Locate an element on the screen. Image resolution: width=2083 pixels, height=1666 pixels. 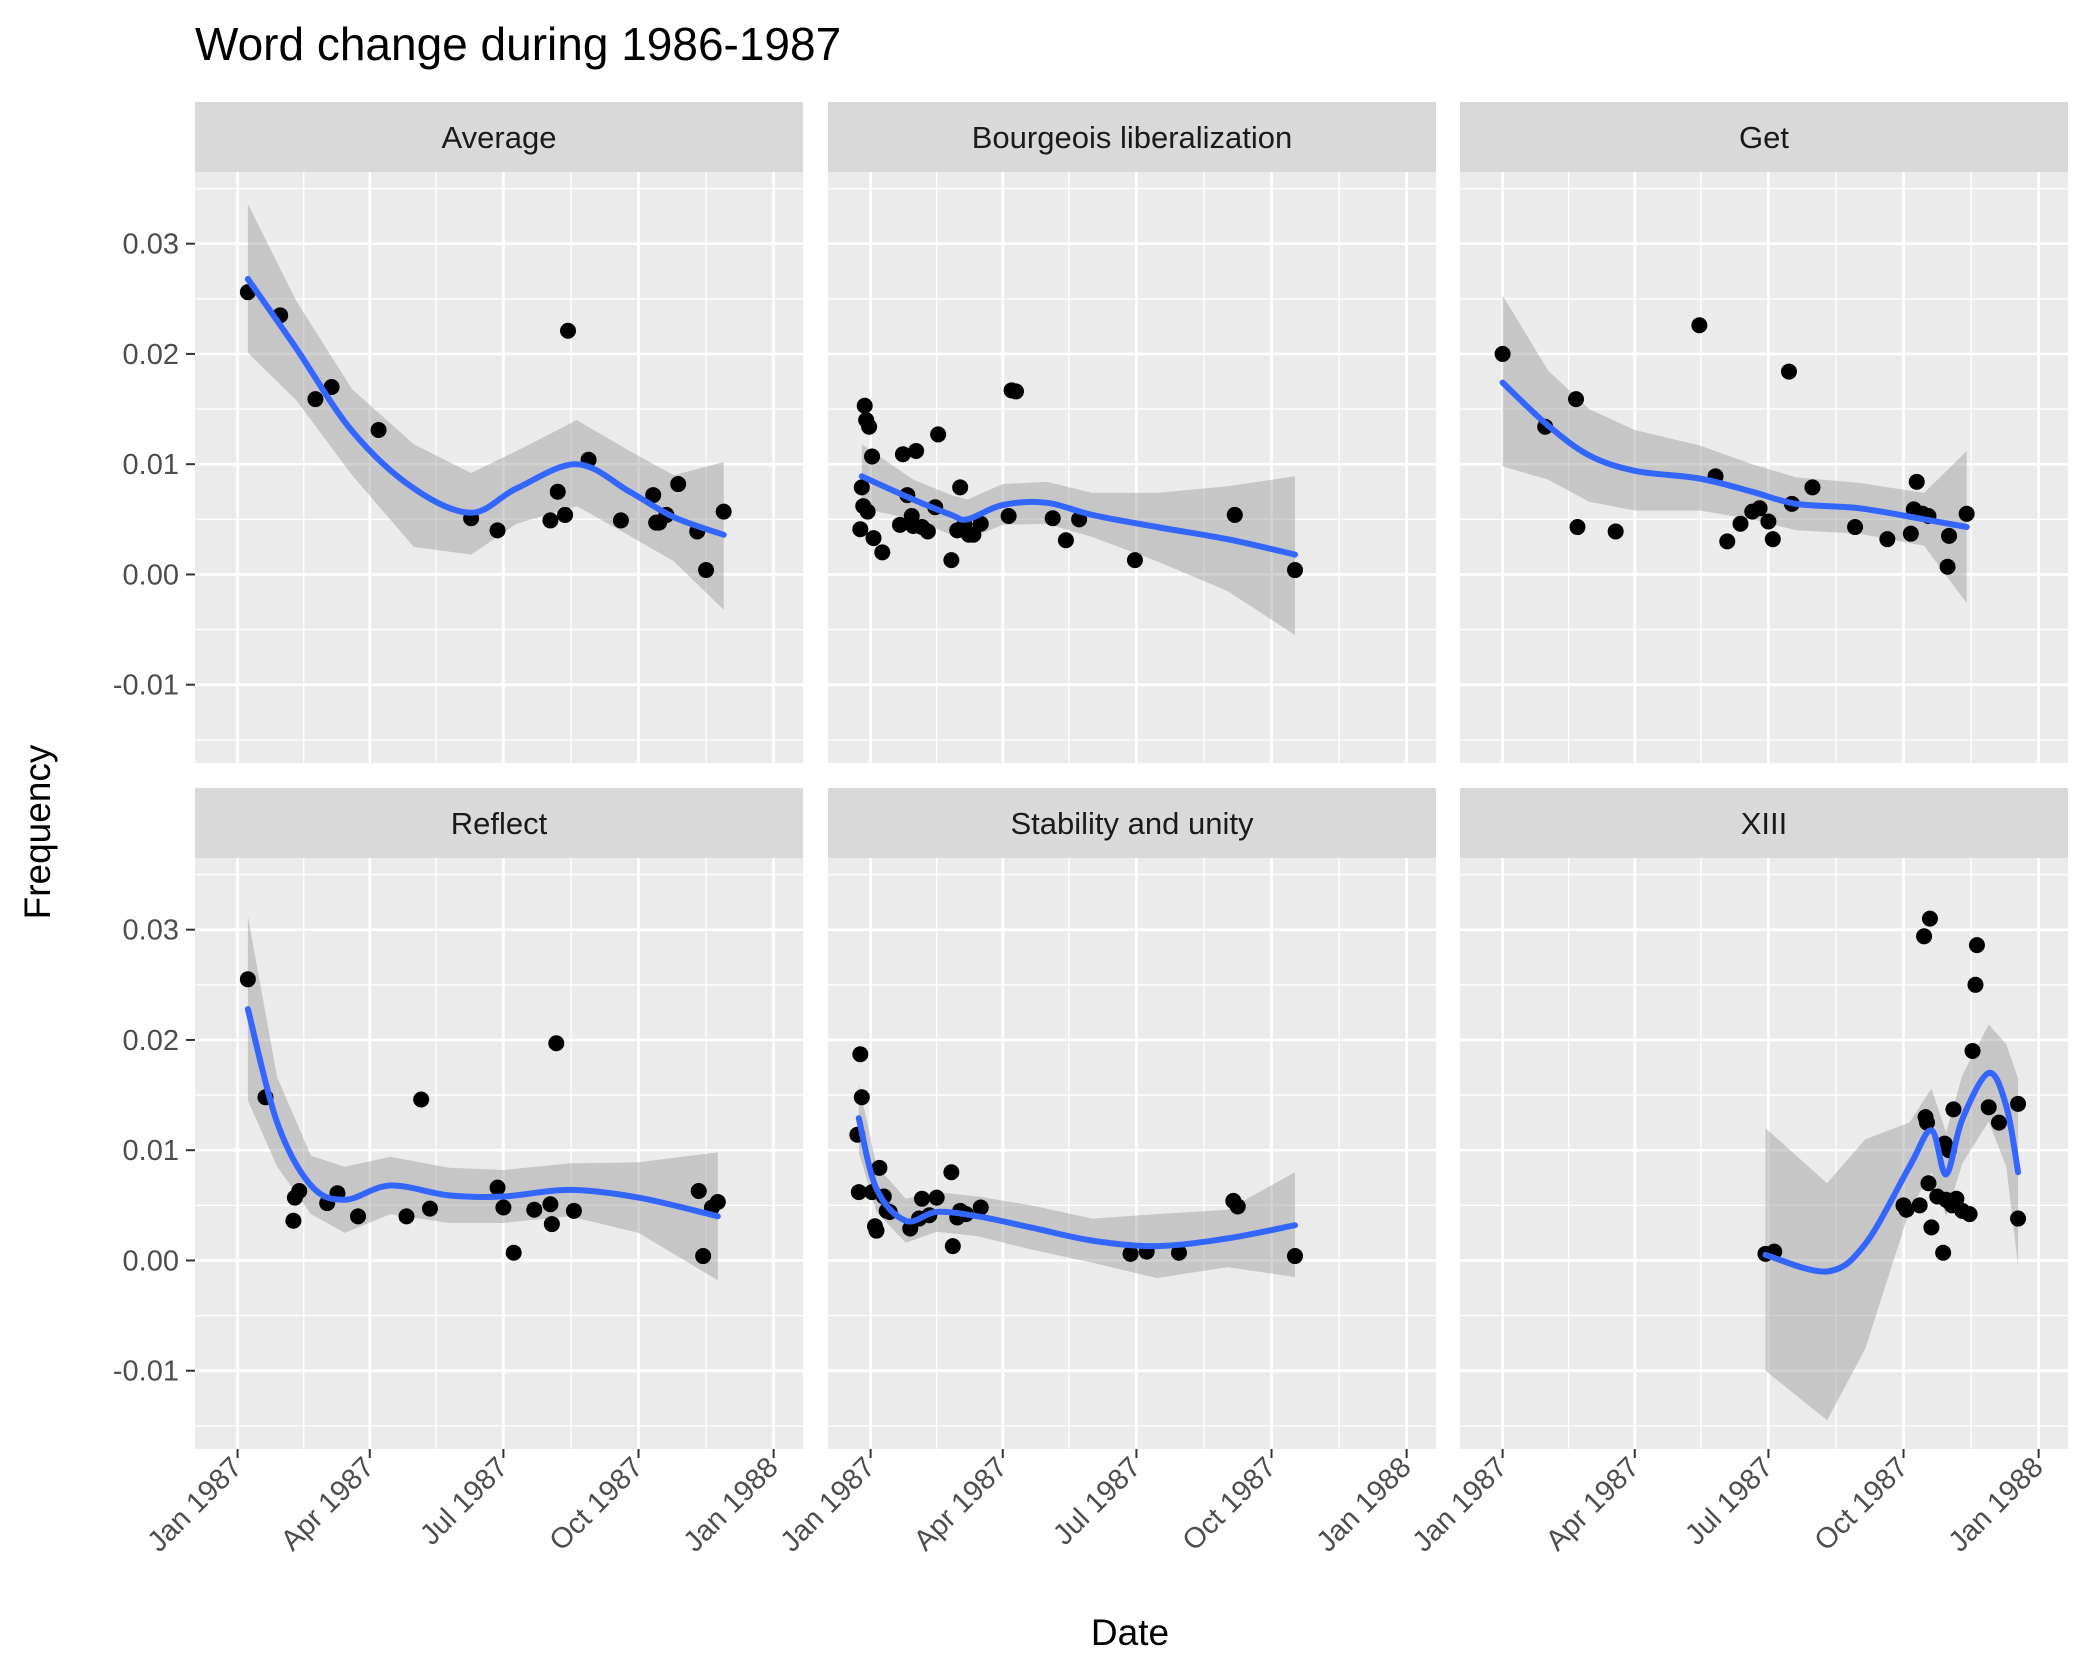
facet-panel: Bourgeois liberalization is located at coordinates (1132, 432).